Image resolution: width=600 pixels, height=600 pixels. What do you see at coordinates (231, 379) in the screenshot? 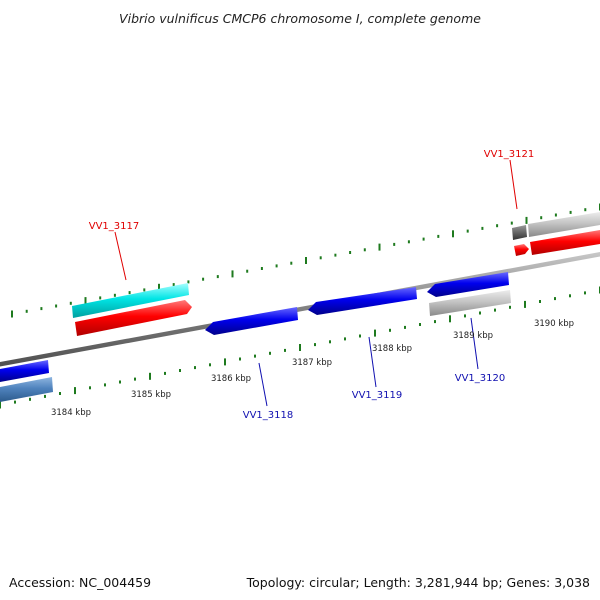
I see `scale-label: 3186 kbp` at bounding box center [231, 379].